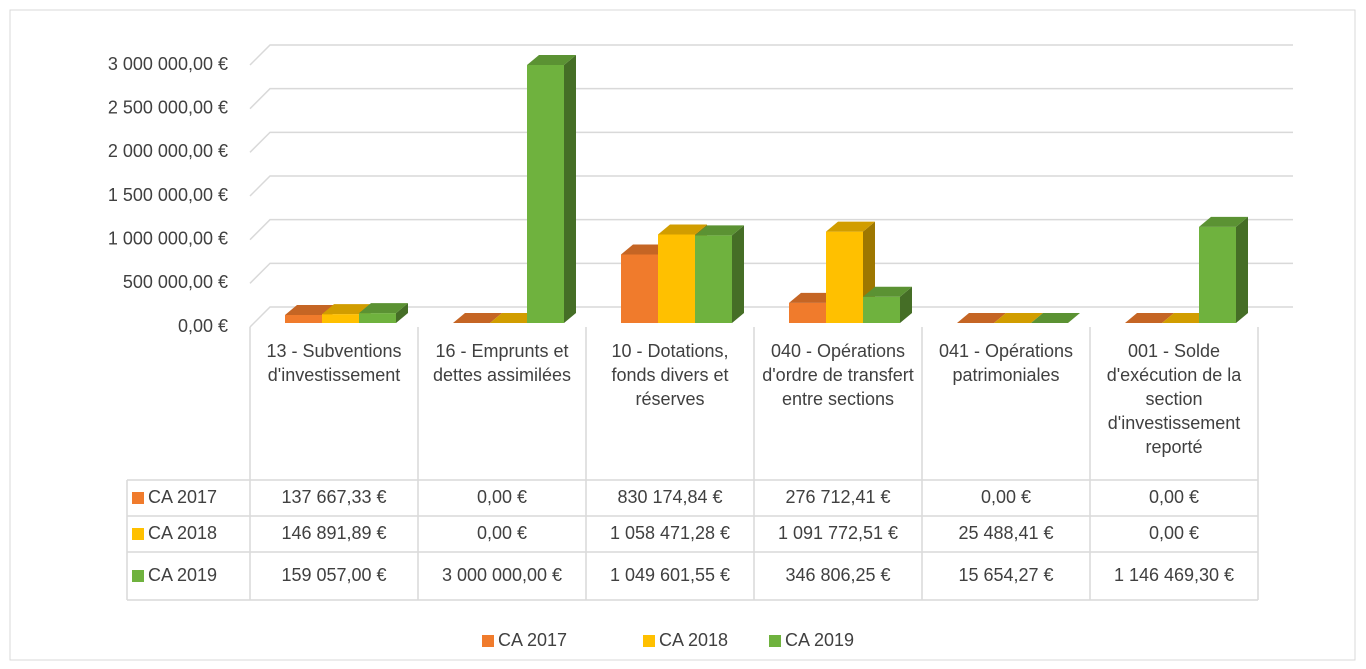 This screenshot has width=1366, height=669. Describe the element at coordinates (333, 533) in the screenshot. I see `table-value: 146 891,89 €` at that location.